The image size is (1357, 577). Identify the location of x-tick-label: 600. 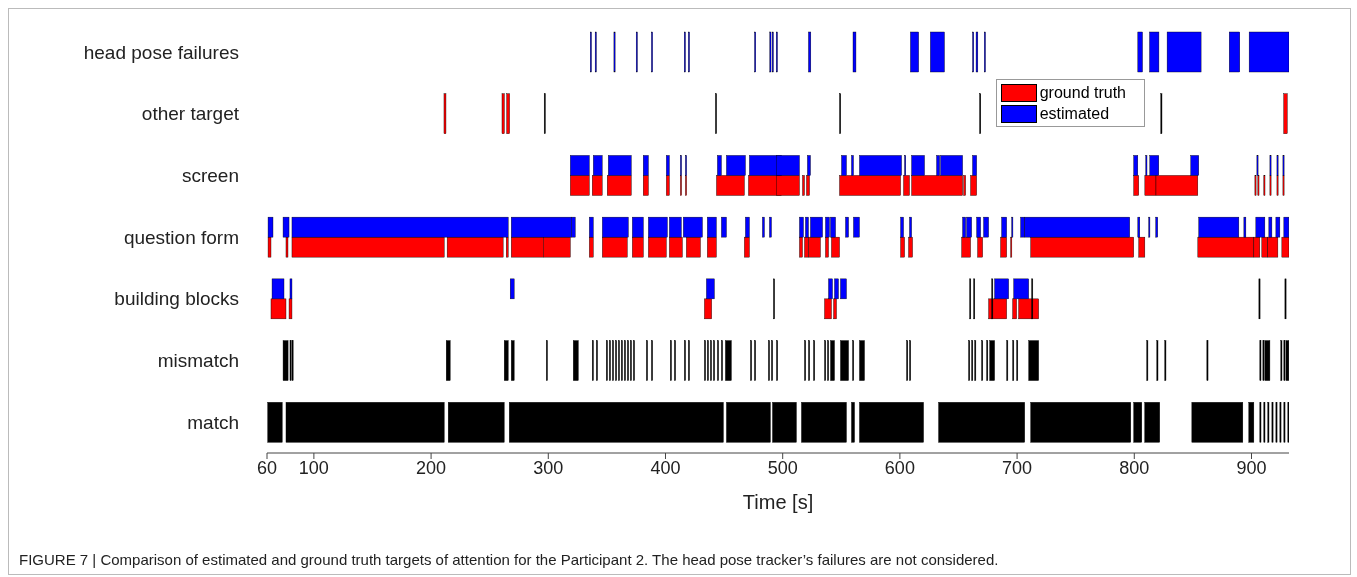
(899, 467).